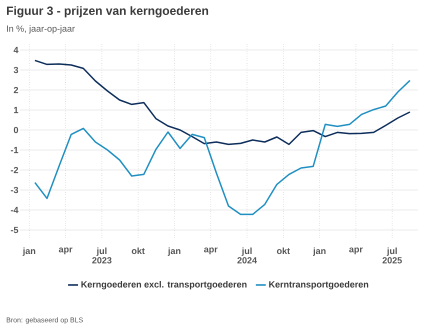  What do you see at coordinates (16, 70) in the screenshot?
I see `y-tick-label: 3` at bounding box center [16, 70].